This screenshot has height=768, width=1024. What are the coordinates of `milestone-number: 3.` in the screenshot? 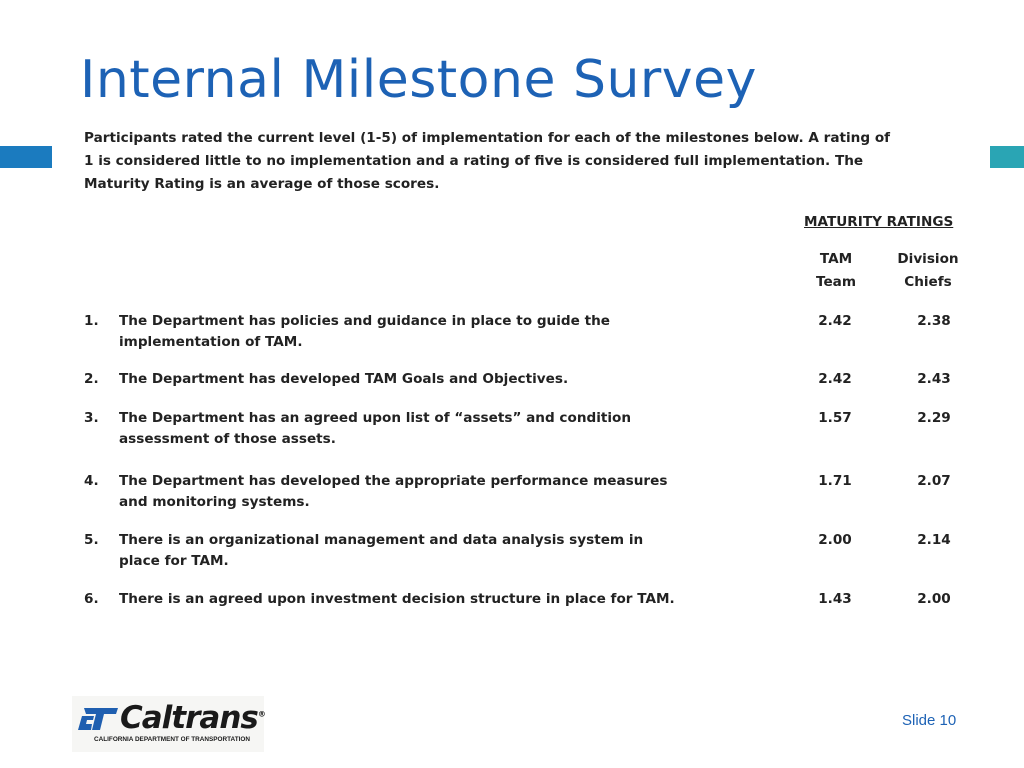 It's located at (91, 418).